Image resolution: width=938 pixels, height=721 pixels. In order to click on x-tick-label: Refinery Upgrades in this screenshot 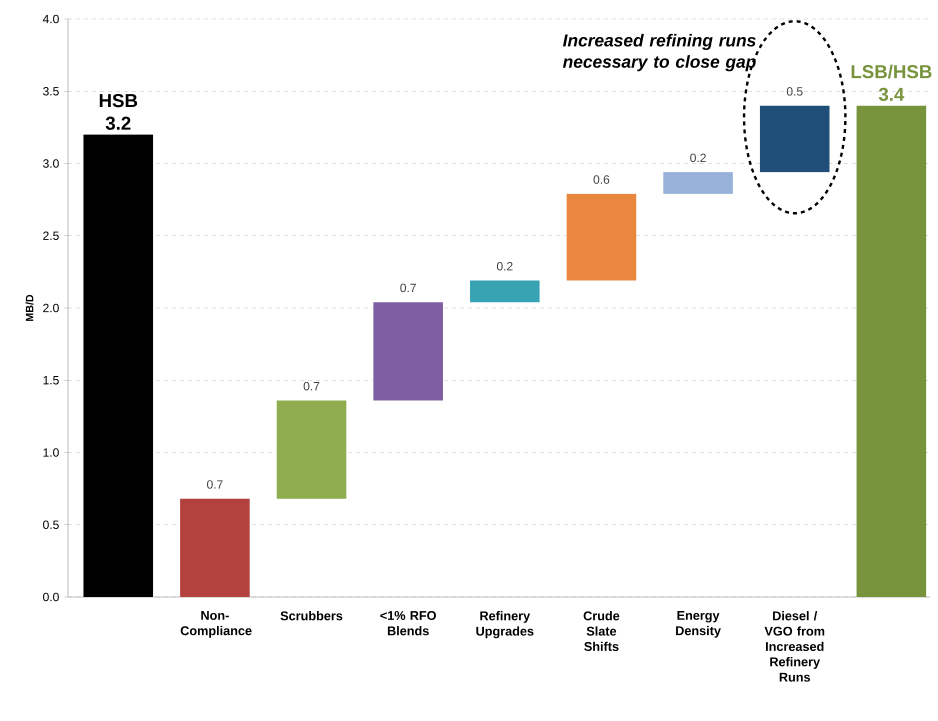, I will do `click(505, 624)`.